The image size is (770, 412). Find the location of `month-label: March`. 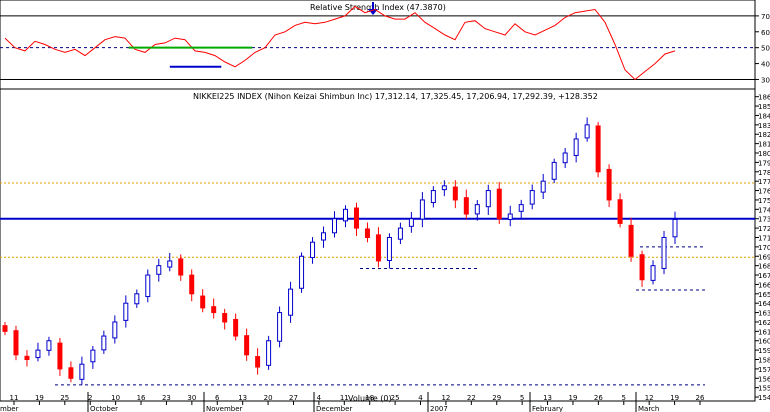

month-label: March is located at coordinates (648, 408).